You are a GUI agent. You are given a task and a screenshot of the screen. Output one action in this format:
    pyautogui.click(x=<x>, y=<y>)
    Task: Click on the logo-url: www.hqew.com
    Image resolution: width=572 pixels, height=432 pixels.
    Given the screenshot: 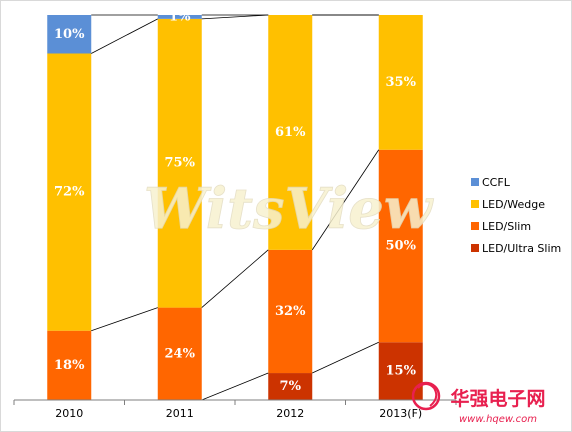 What is the action you would take?
    pyautogui.click(x=498, y=419)
    